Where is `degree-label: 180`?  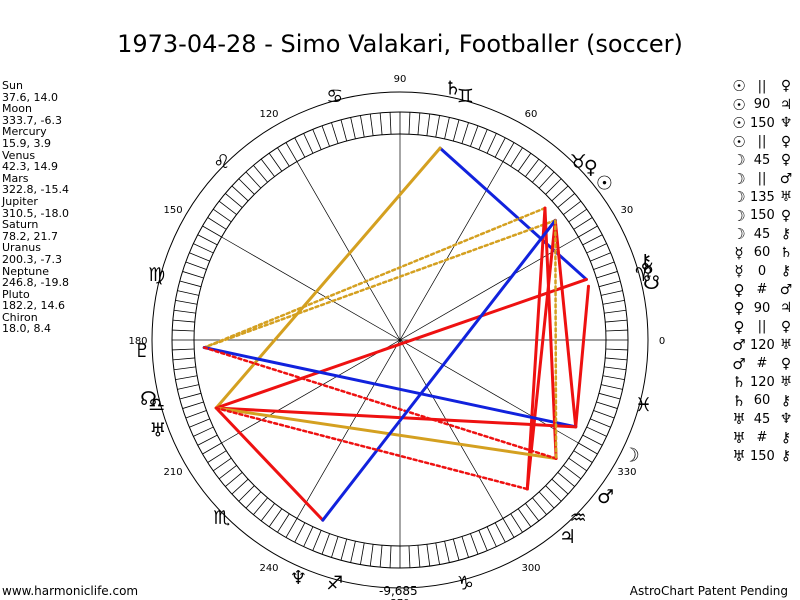 degree-label: 180 is located at coordinates (137, 341).